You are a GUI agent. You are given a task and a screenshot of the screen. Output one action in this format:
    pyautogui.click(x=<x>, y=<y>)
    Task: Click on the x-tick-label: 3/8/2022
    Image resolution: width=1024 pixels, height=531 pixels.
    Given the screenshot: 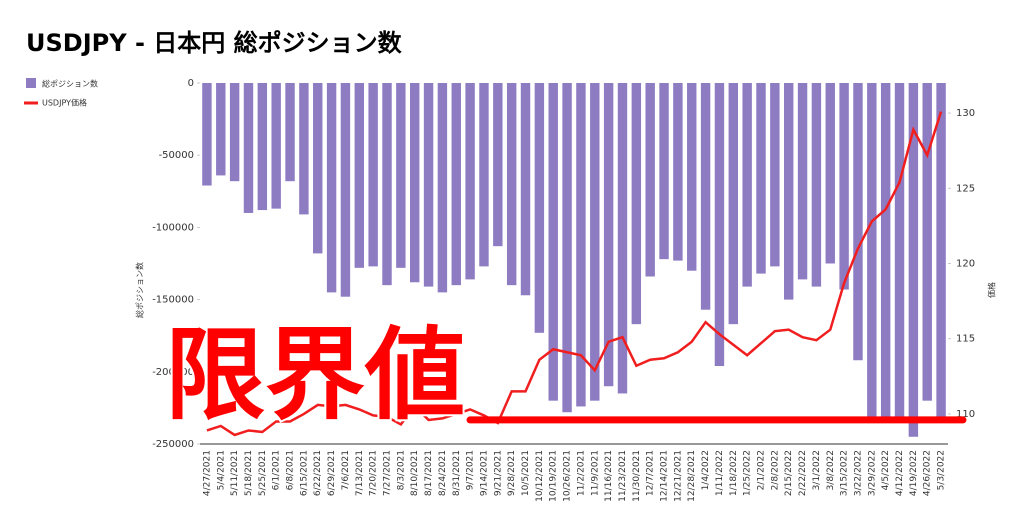 What is the action you would take?
    pyautogui.click(x=831, y=470)
    